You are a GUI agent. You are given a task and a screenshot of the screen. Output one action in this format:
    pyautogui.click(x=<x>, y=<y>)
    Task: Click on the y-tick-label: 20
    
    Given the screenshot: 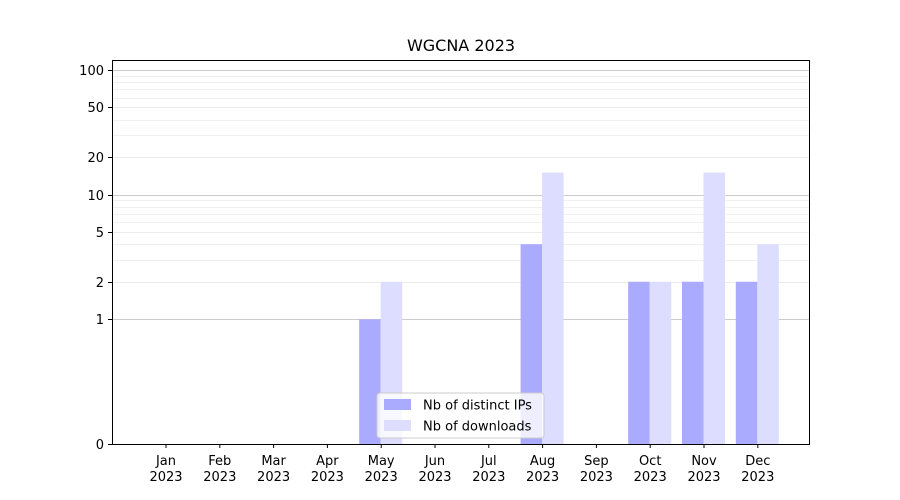 What is the action you would take?
    pyautogui.click(x=95, y=158)
    